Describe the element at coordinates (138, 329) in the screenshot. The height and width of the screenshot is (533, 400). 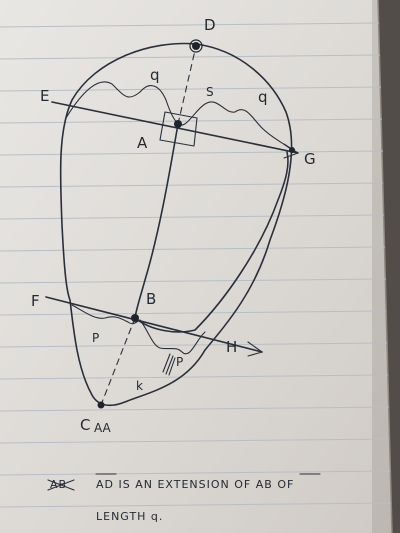
I see `wavy-curve-bottom` at that location.